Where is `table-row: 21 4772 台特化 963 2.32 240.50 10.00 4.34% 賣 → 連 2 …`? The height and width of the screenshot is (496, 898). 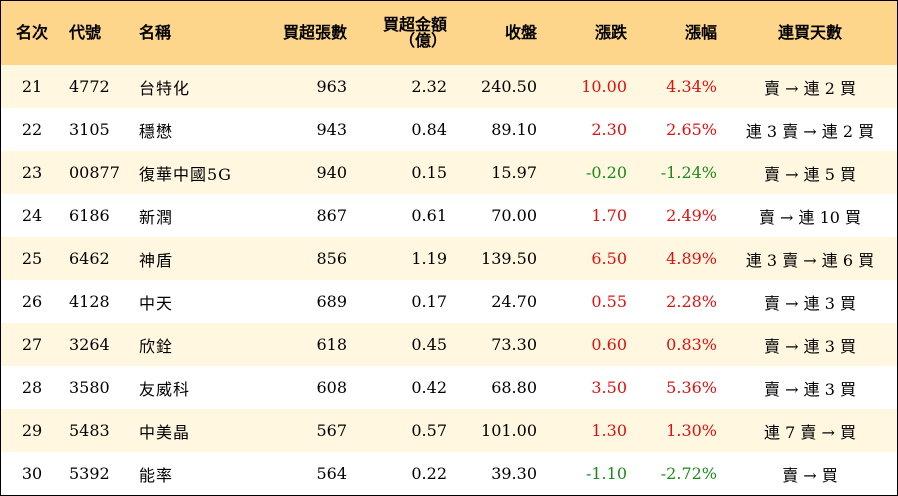 table-row: 21 4772 台特化 963 2.32 240.50 10.00 4.34% 賣 → 連 2 … is located at coordinates (449, 86).